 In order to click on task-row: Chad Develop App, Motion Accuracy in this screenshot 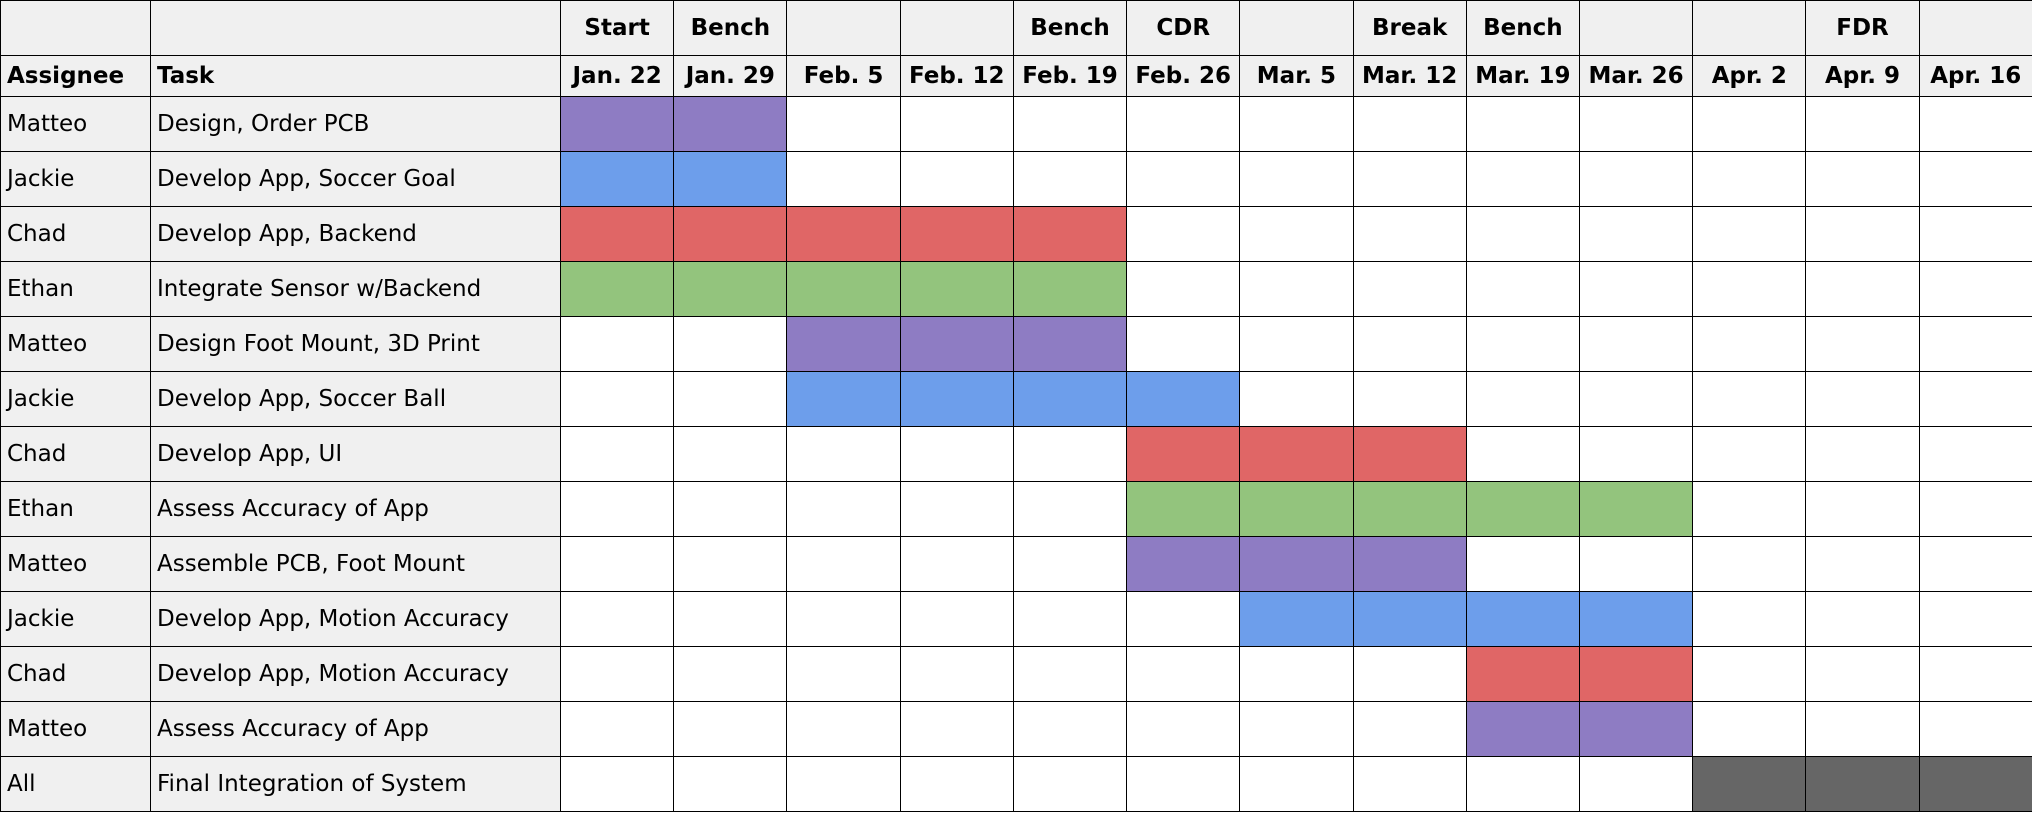, I will do `click(1016, 674)`.